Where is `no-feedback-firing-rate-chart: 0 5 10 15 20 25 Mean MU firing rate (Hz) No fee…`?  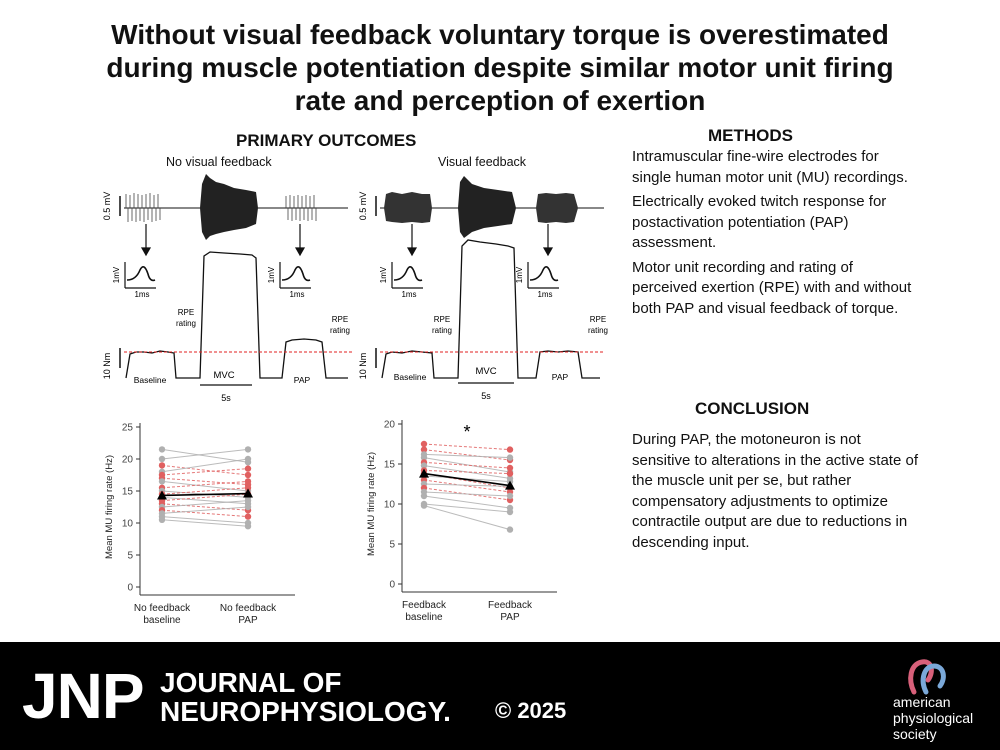
no-feedback-firing-rate-chart: 0 5 10 15 20 25 Mean MU firing rate (Hz) No fee… is located at coordinates (199, 524).